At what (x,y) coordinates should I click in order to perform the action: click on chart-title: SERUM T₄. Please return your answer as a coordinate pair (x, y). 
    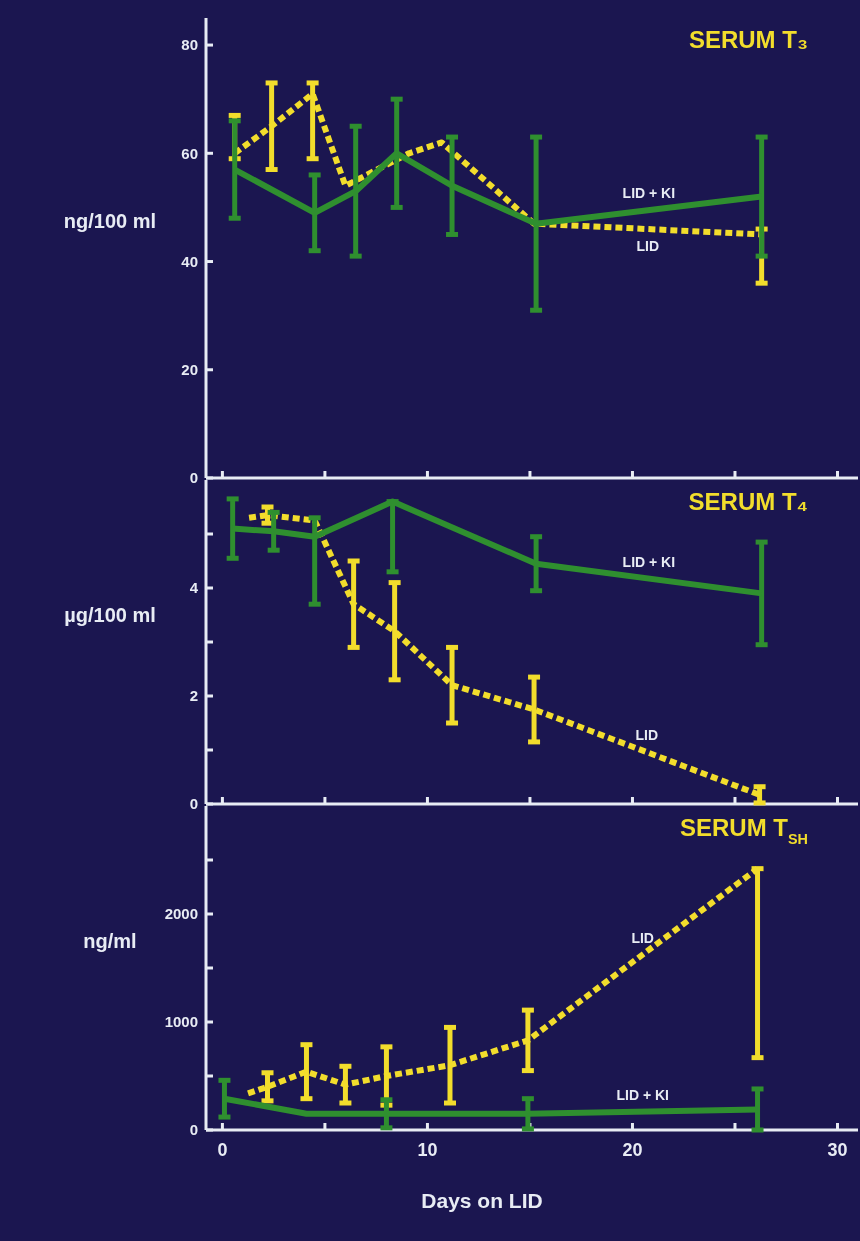
    Looking at the image, I should click on (748, 501).